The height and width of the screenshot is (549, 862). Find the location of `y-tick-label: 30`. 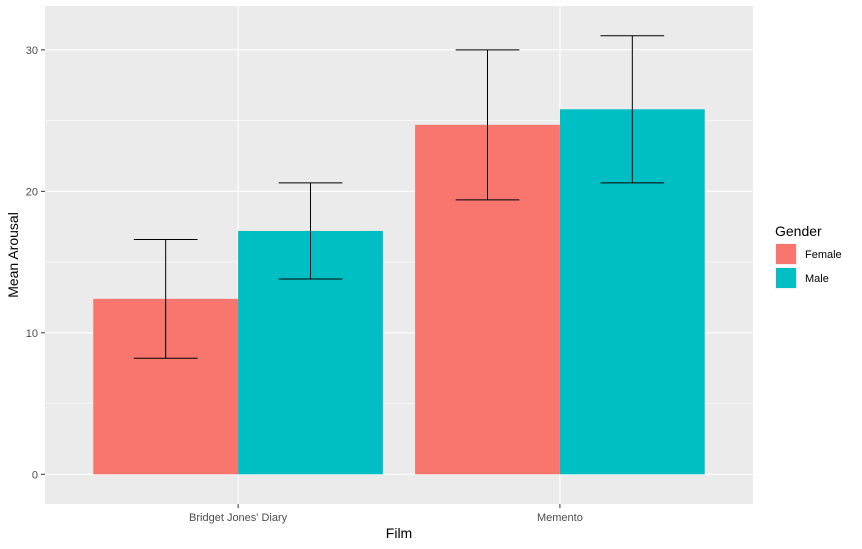

y-tick-label: 30 is located at coordinates (32, 51).